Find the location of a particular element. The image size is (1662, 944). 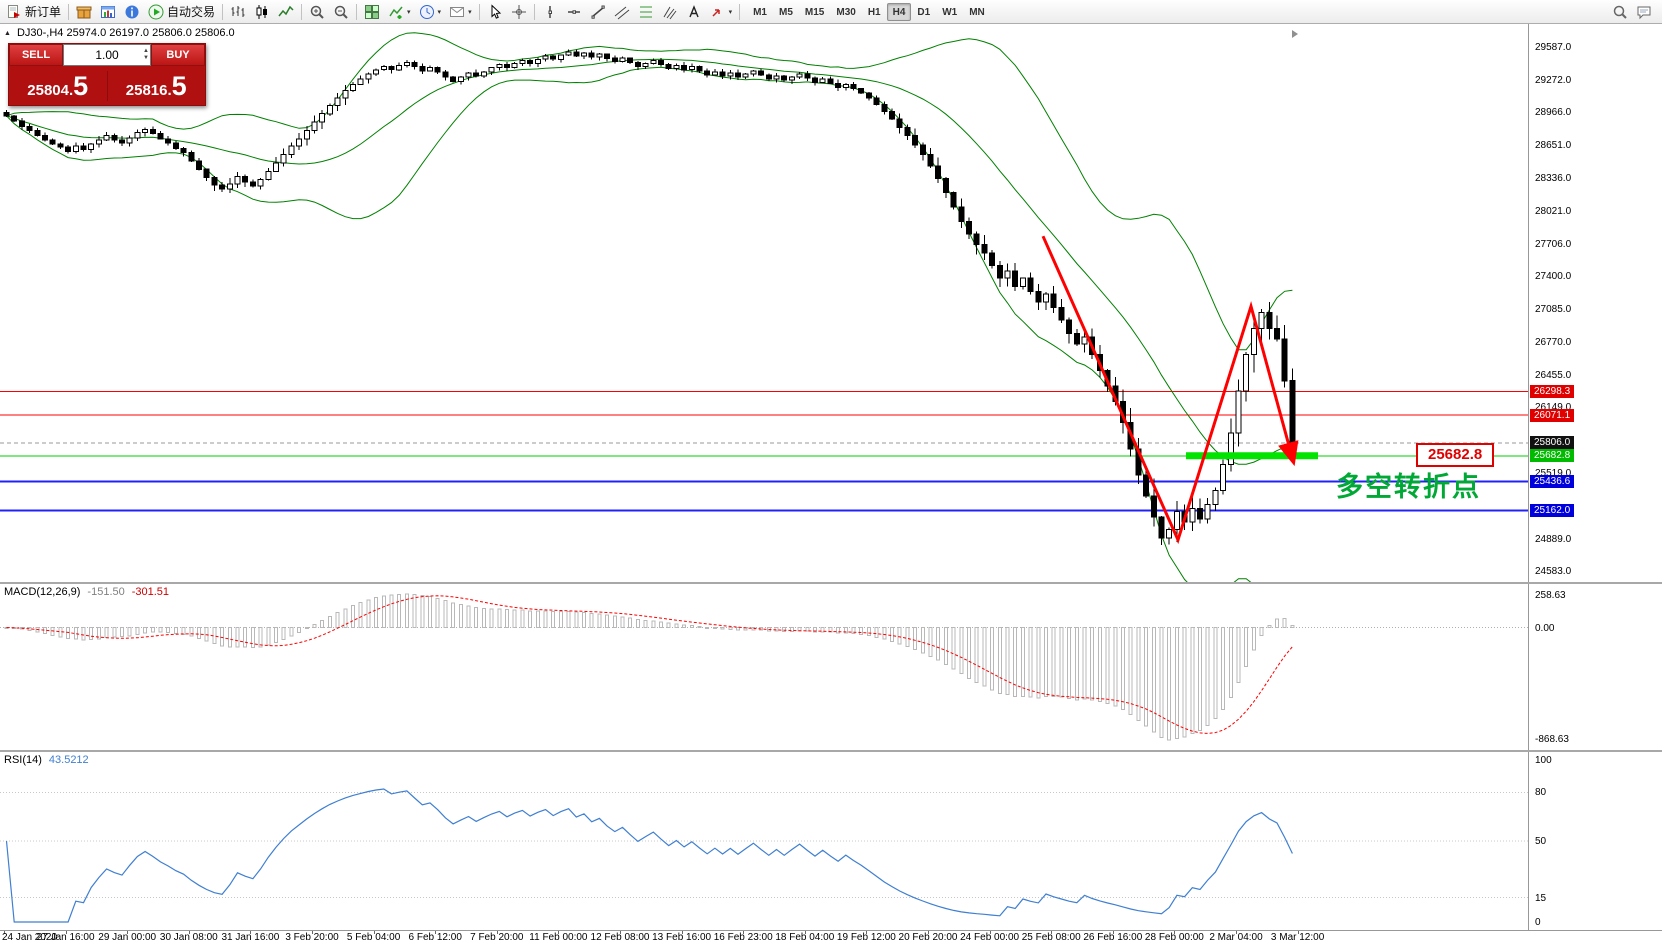

pitchfork-icon is located at coordinates (669, 12).